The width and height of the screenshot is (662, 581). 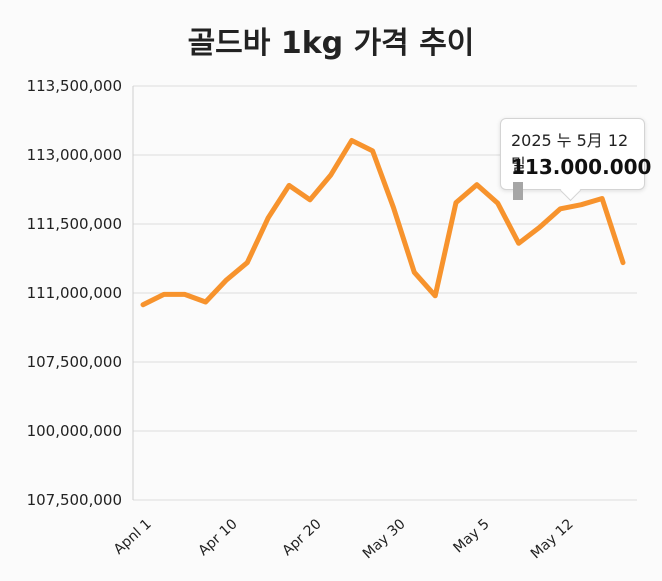 I want to click on y-tick-label: 111,000,000, so click(x=74, y=293).